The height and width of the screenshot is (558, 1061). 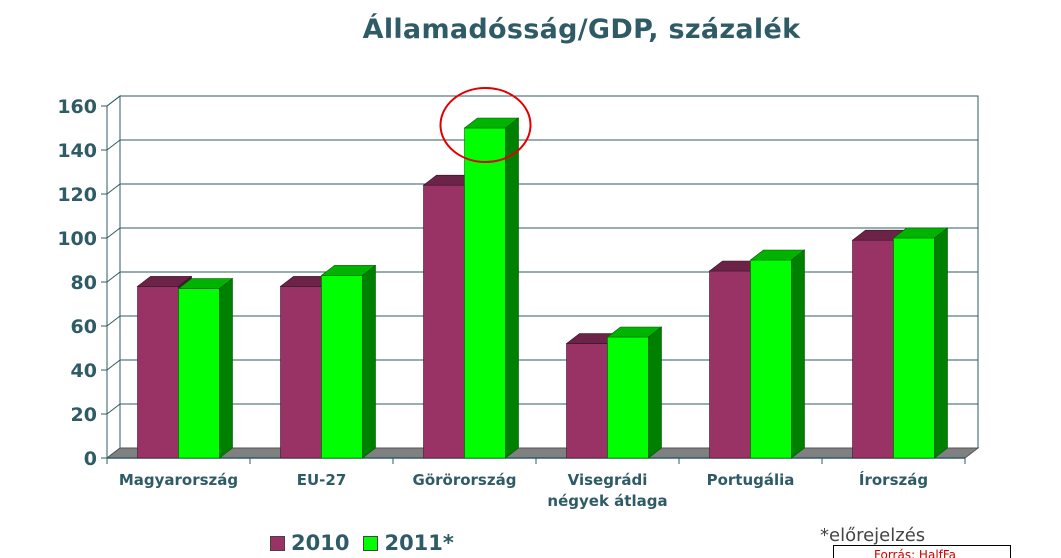 I want to click on y-tick-label: 160, so click(x=77, y=107).